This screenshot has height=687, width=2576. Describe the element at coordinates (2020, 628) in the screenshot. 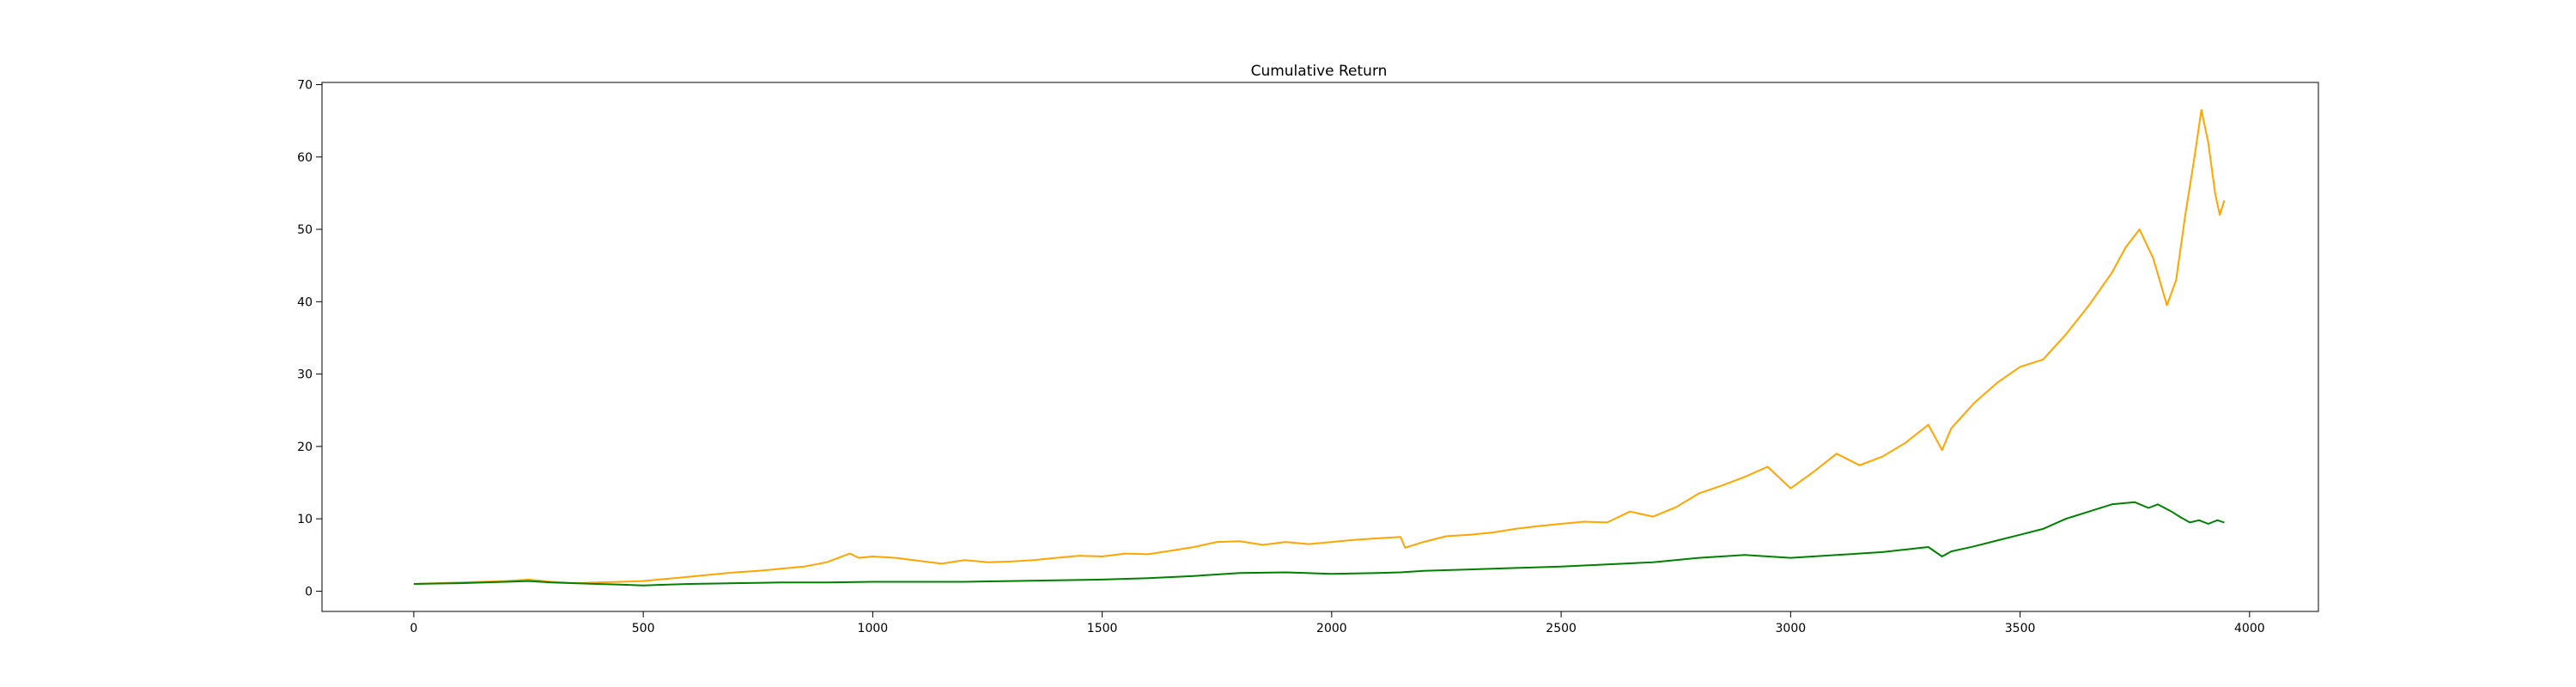

I see `x-tick-label: 3500` at that location.